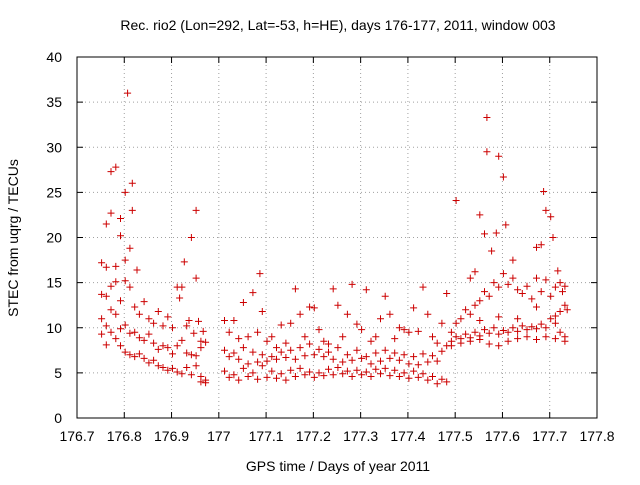  Describe the element at coordinates (54, 237) in the screenshot. I see `y-tick-labels: 0 5 10 15 20 25 30 35 40` at that location.